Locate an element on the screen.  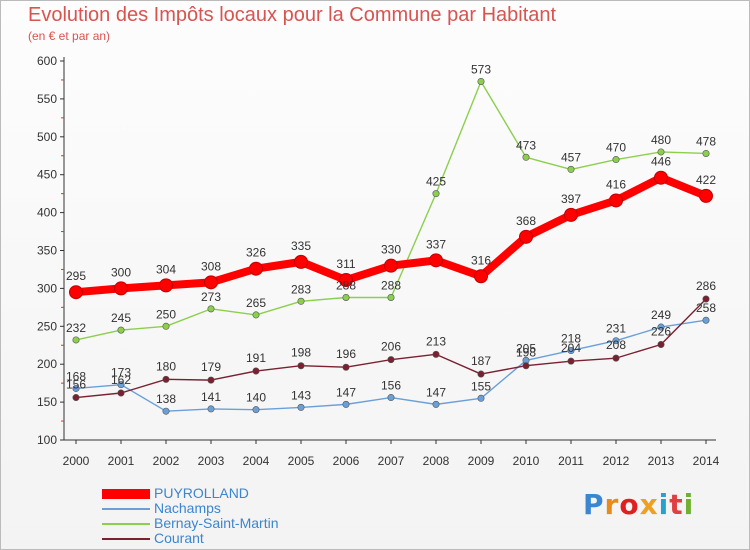
data-label: 335 is located at coordinates (301, 246).